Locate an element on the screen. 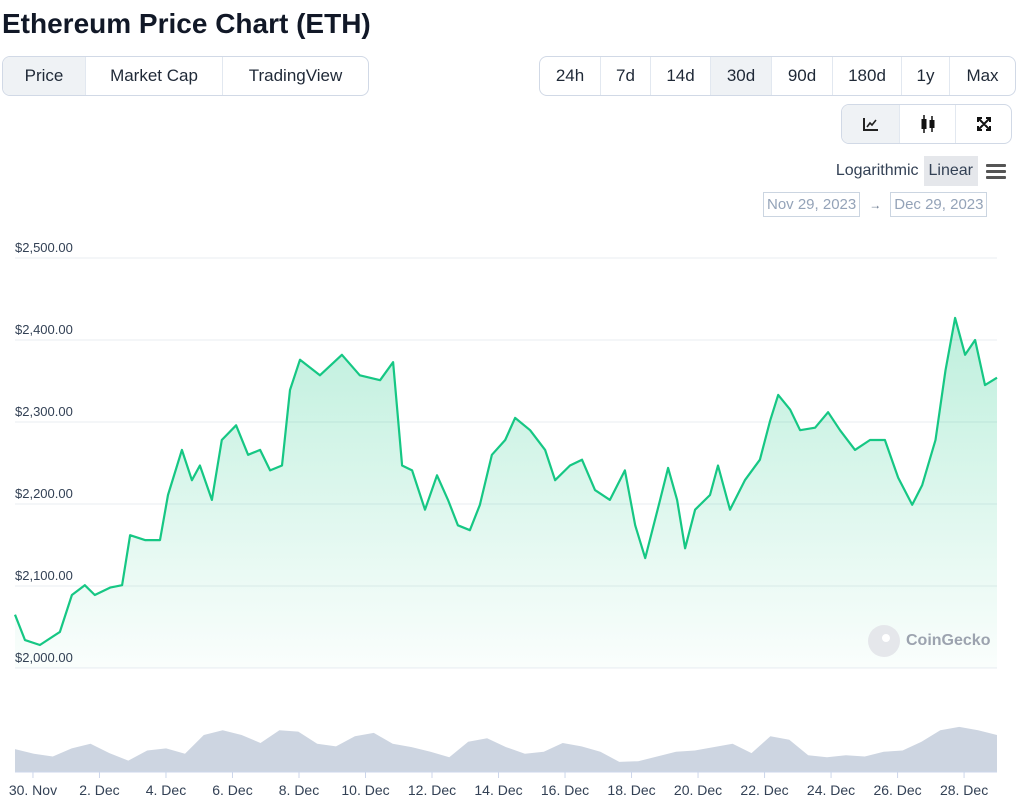 The image size is (1024, 808). time-range-selector: 24h 7d 14d 30d 90d 180d 1y Max is located at coordinates (777, 76).